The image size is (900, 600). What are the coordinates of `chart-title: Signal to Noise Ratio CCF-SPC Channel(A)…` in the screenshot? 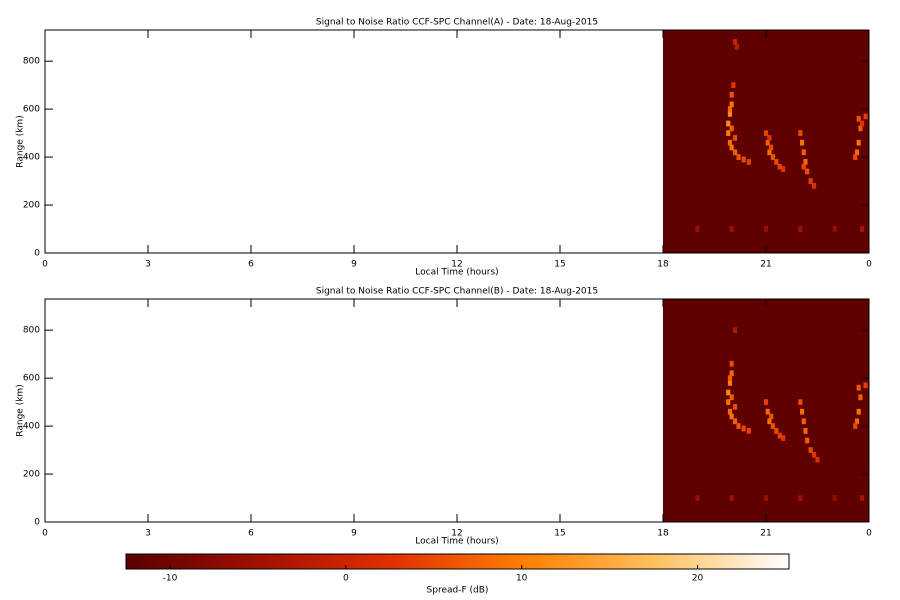 It's located at (457, 23).